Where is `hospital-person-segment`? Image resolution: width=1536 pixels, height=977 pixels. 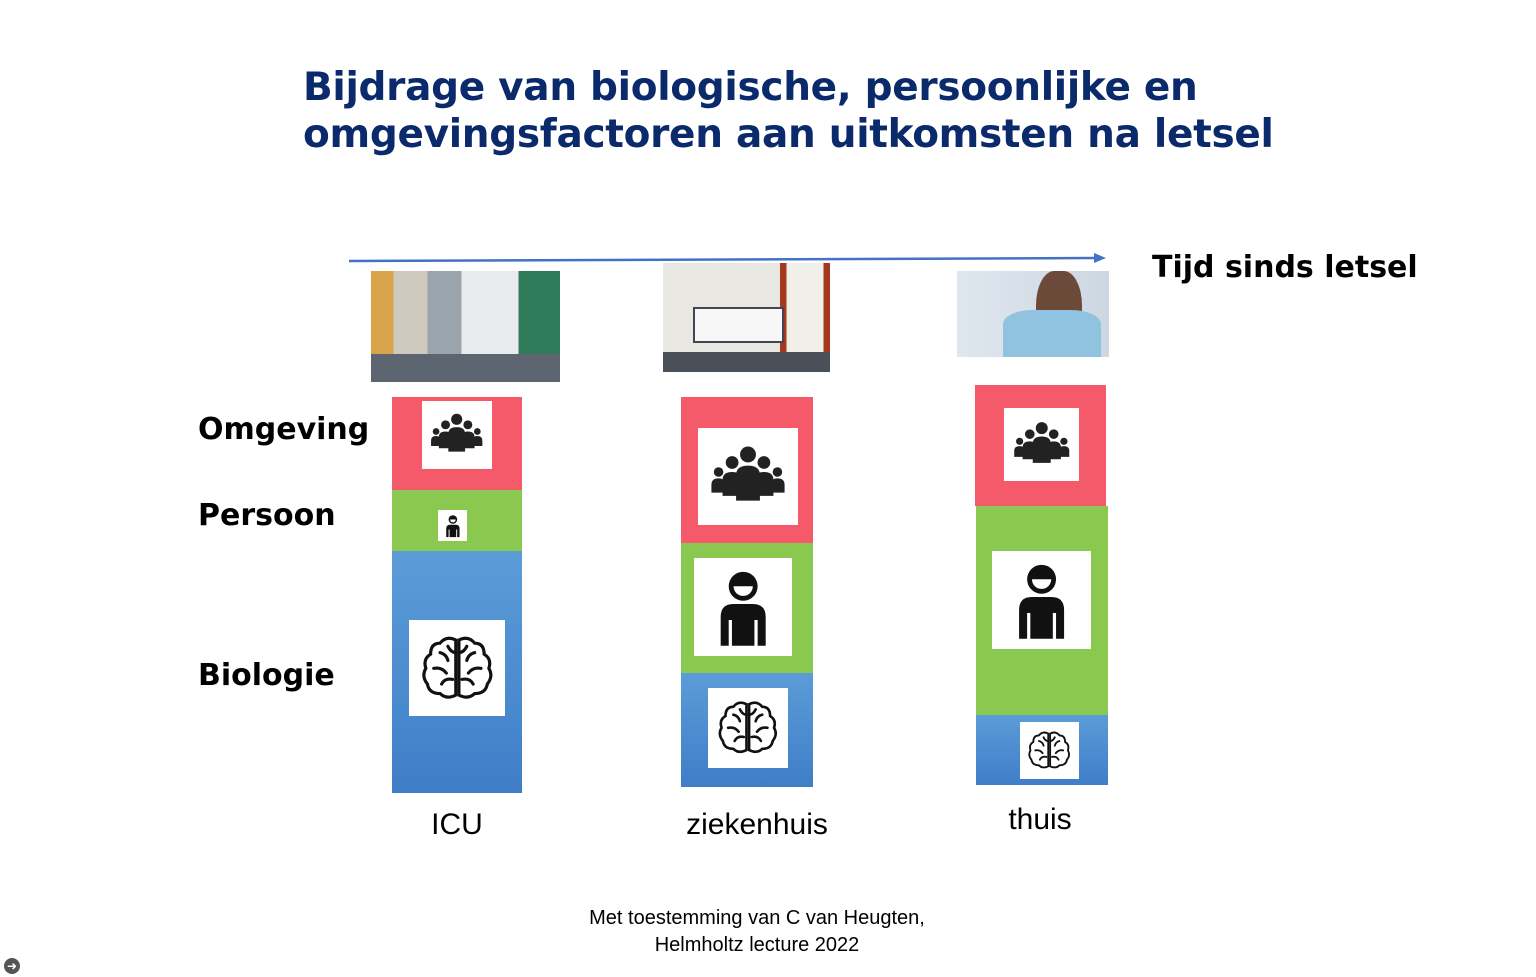 hospital-person-segment is located at coordinates (747, 608).